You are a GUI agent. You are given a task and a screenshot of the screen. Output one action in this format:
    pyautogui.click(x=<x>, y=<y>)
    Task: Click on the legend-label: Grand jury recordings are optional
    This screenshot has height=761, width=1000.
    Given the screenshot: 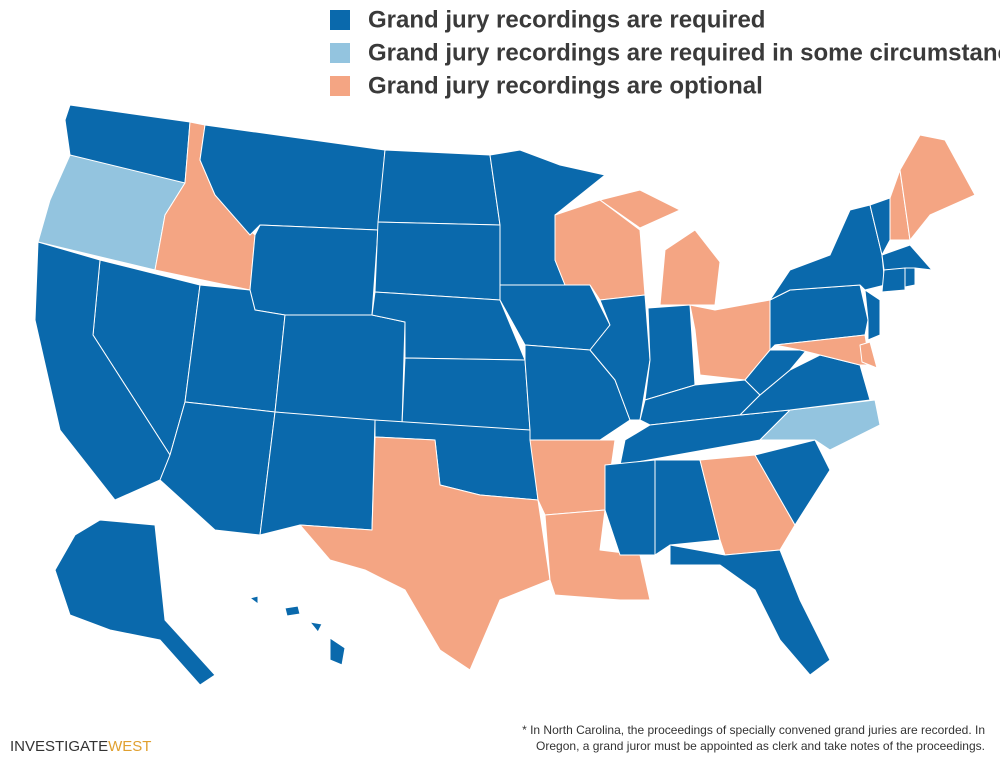 What is the action you would take?
    pyautogui.click(x=565, y=85)
    